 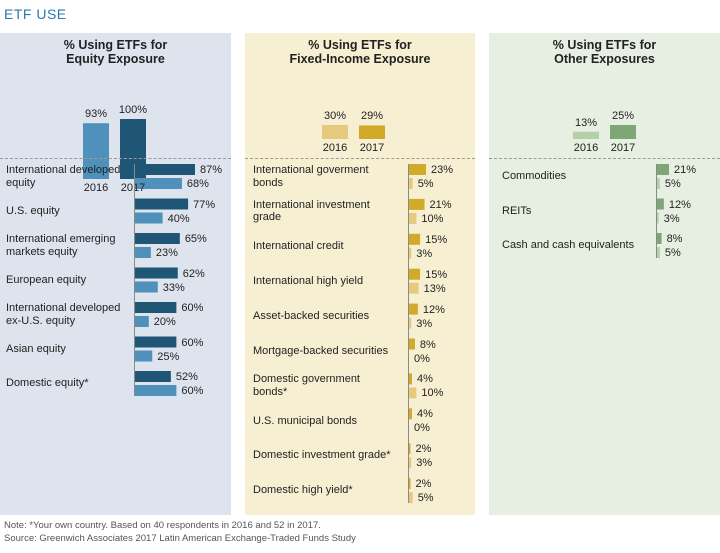 I want to click on equity-category-label-line: European equity, so click(x=46, y=279).